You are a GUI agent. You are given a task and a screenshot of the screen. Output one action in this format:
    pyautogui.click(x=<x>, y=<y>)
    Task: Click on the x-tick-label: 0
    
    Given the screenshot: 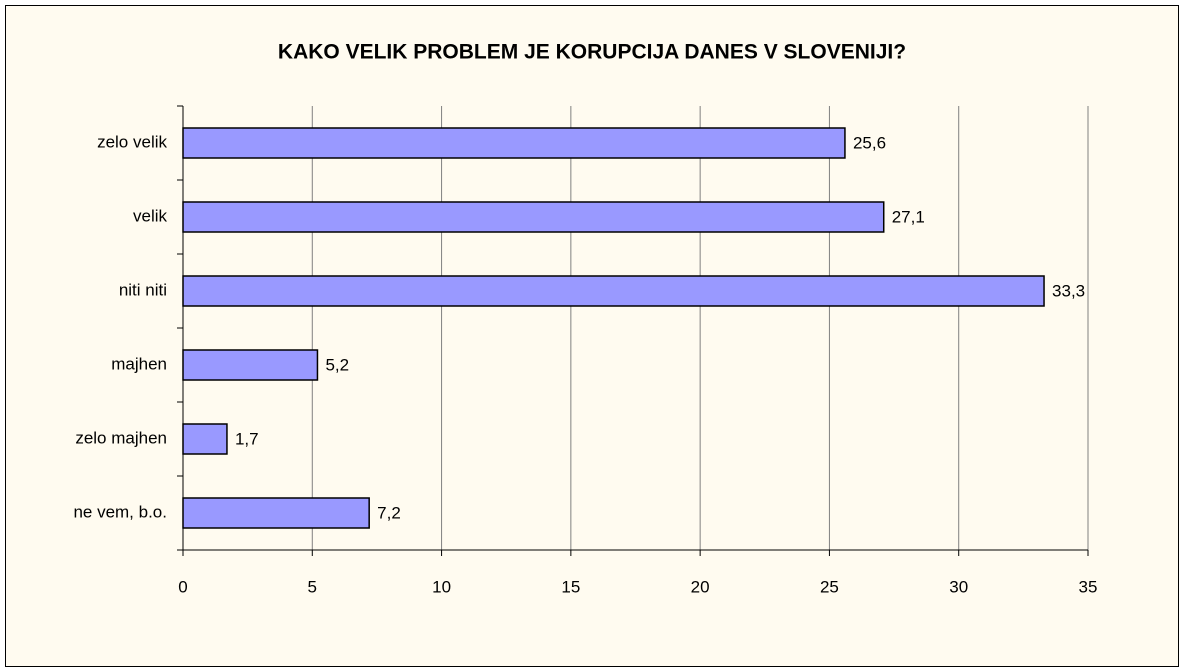 What is the action you would take?
    pyautogui.click(x=182, y=586)
    